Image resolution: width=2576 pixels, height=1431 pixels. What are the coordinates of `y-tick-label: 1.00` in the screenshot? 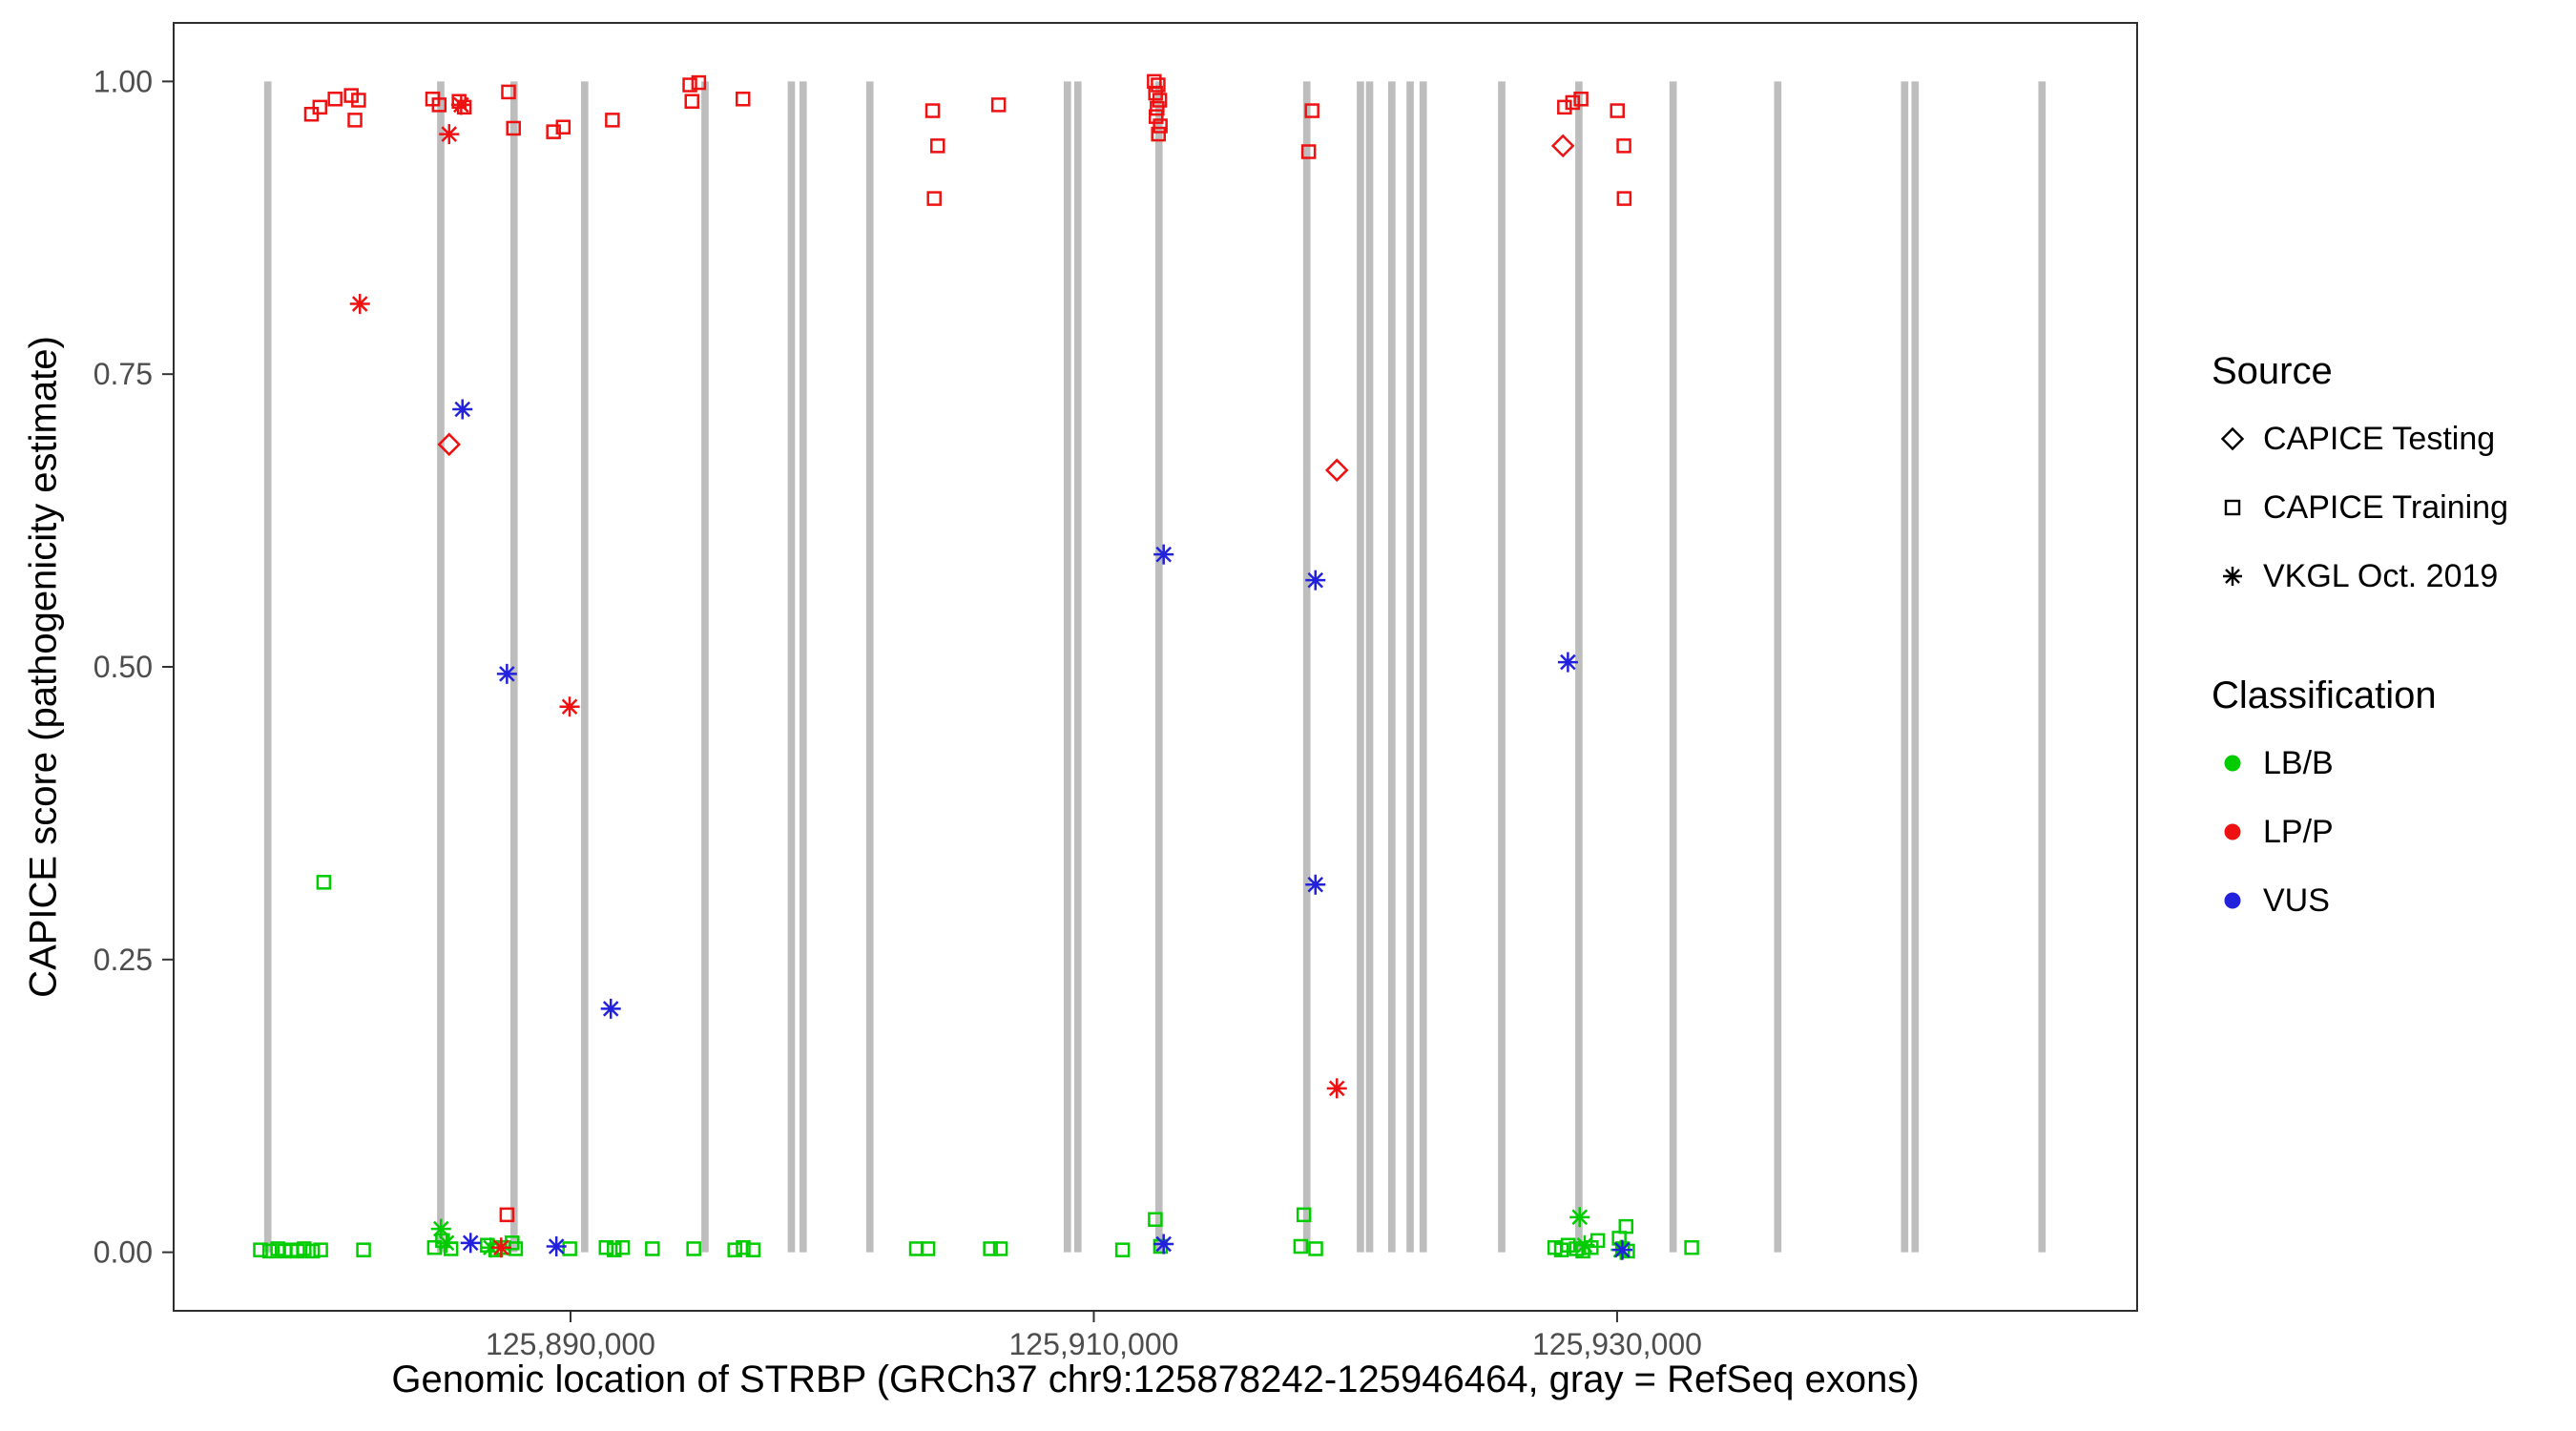 It's located at (123, 81).